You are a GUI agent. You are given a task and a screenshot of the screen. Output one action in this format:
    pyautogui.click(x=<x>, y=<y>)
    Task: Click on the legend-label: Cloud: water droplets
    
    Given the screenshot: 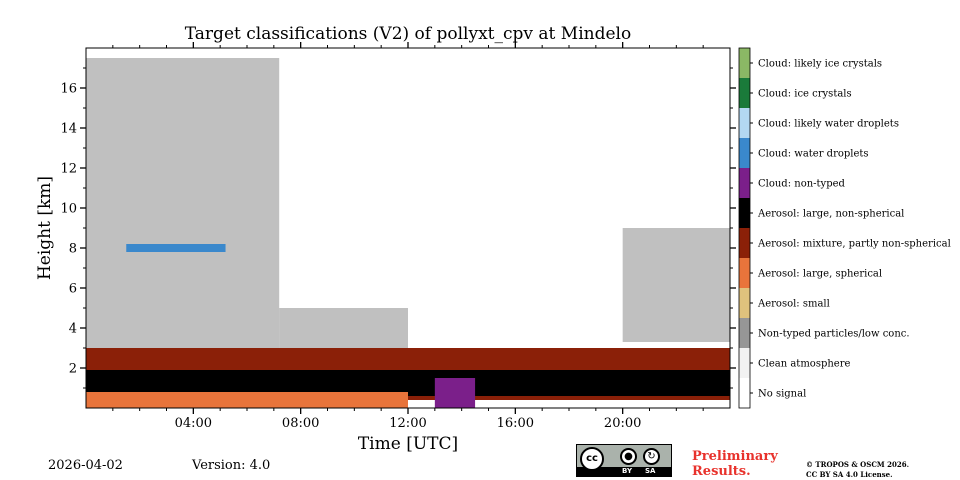 What is the action you would take?
    pyautogui.click(x=813, y=154)
    